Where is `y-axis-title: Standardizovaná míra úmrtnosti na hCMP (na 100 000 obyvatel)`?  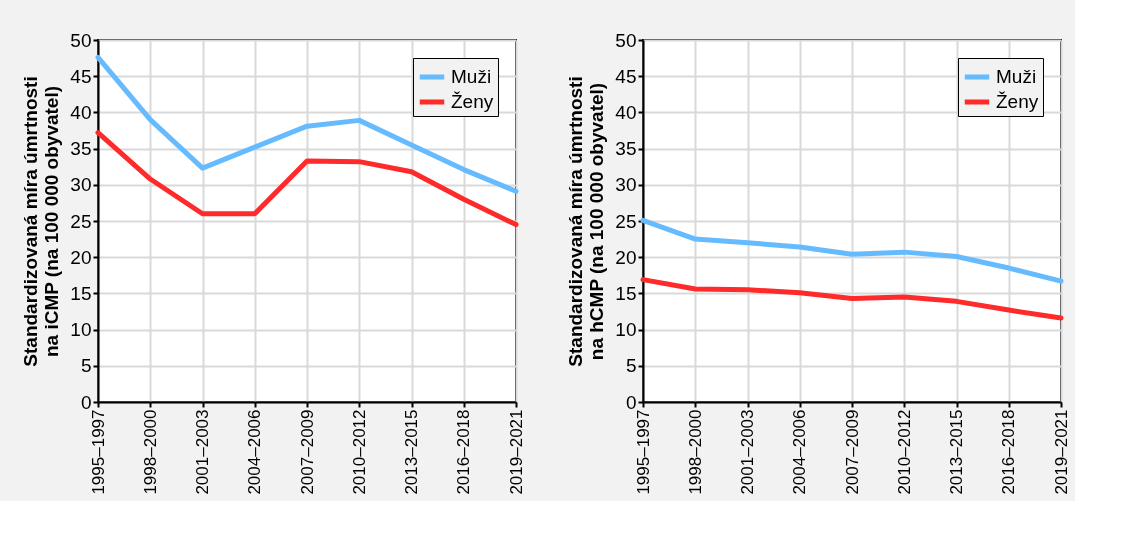
y-axis-title: Standardizovaná míra úmrtnosti na hCMP (na 100 000 obyvatel) is located at coordinates (586, 221).